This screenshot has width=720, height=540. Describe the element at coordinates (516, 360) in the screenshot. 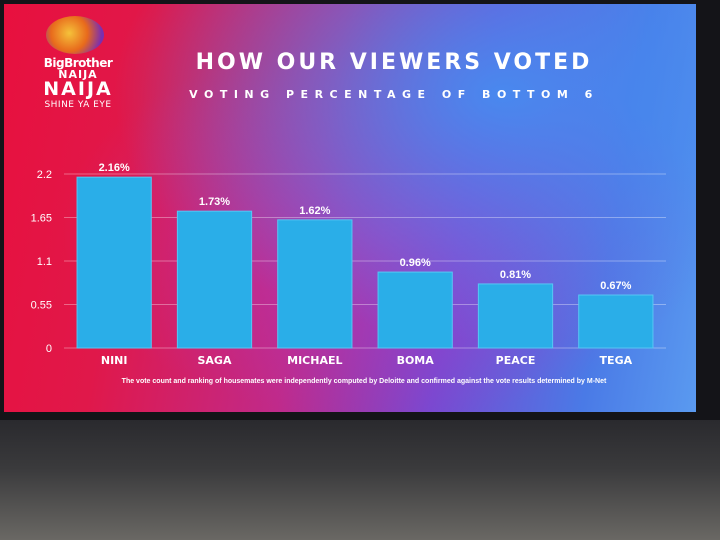

I see `x-tick-label: PEACE` at that location.